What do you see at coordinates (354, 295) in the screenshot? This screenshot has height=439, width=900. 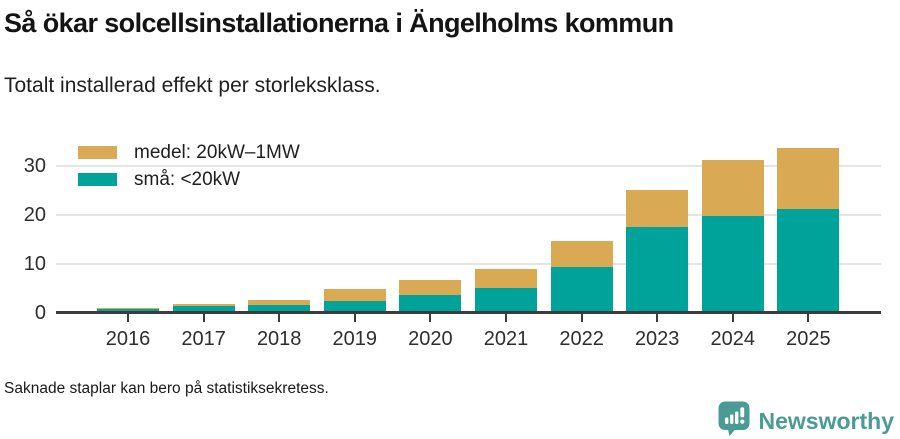 I see `bar-segment-medel-2019` at bounding box center [354, 295].